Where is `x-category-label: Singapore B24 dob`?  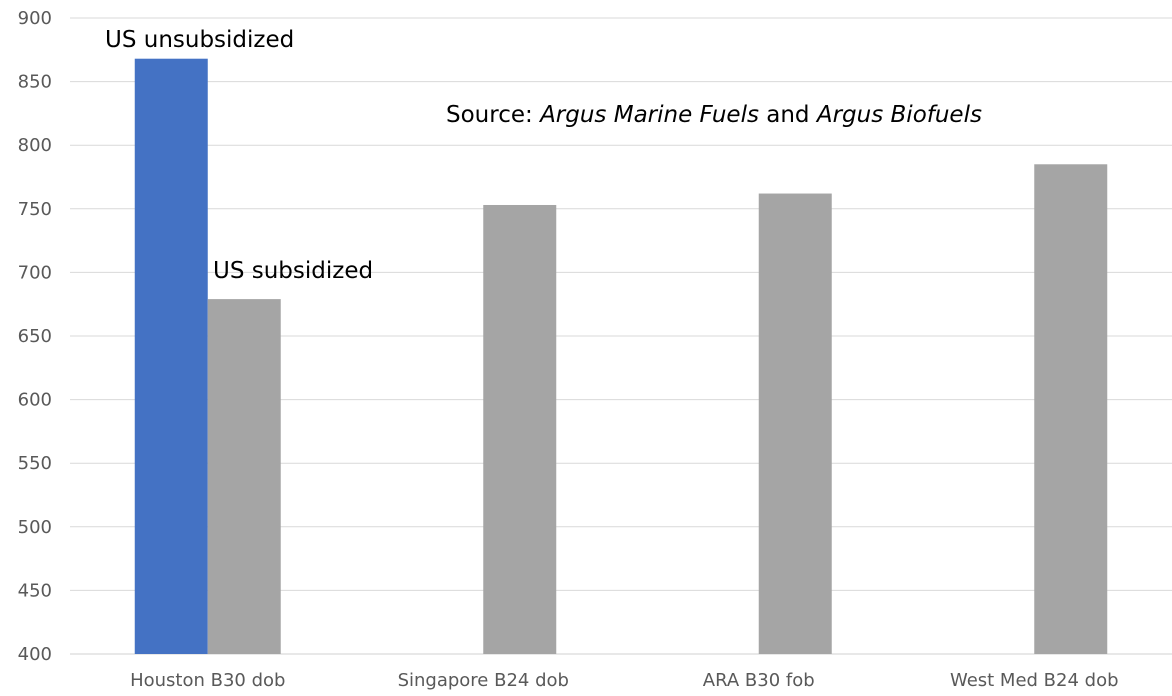 x-category-label: Singapore B24 dob is located at coordinates (483, 680).